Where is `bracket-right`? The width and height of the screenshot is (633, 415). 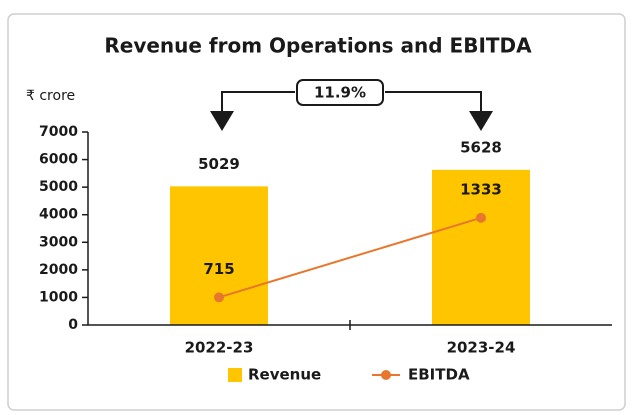
bracket-right is located at coordinates (433, 102).